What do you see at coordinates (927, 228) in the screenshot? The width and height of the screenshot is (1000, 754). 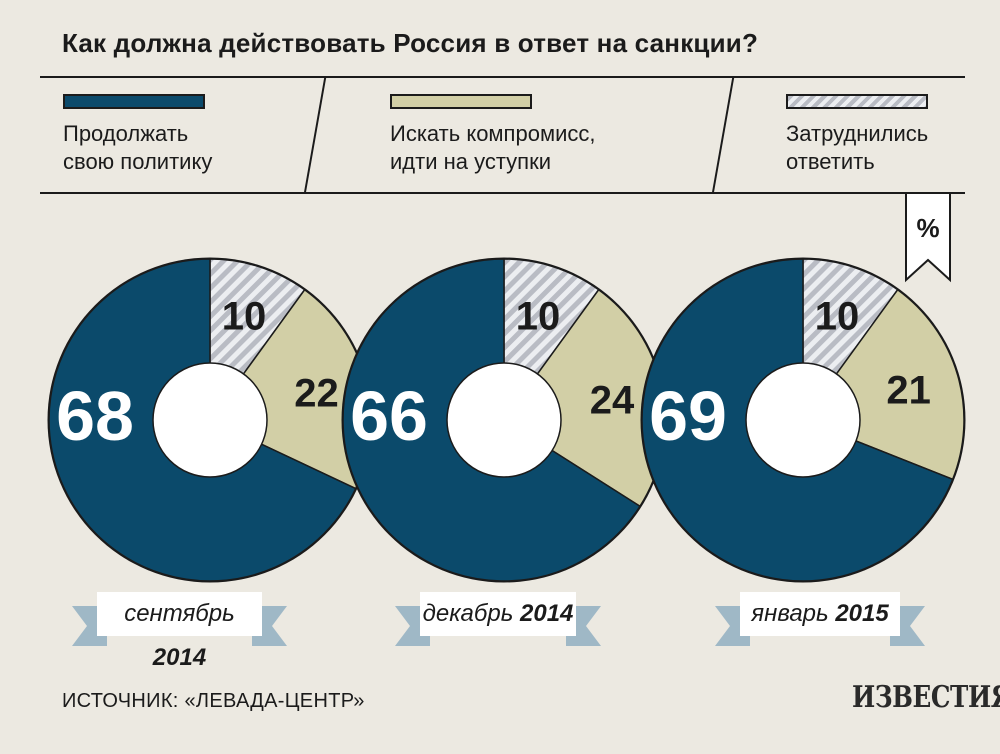 I see `percent-unit-label: %` at bounding box center [927, 228].